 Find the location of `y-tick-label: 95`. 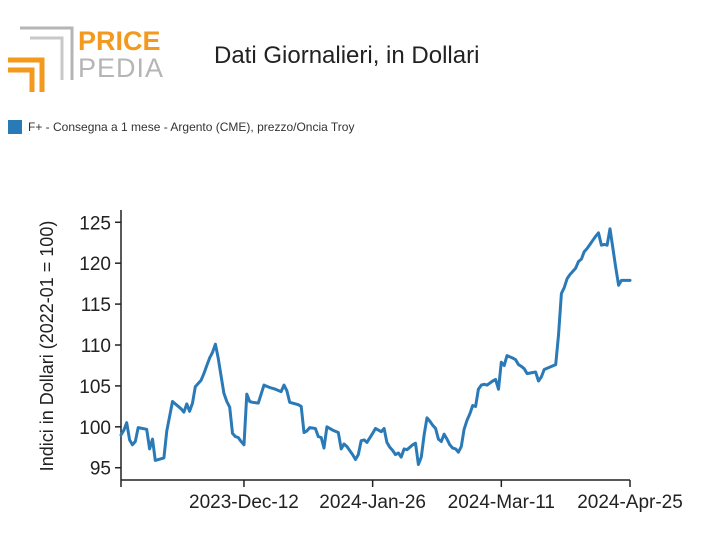

y-tick-label: 95 is located at coordinates (100, 469).